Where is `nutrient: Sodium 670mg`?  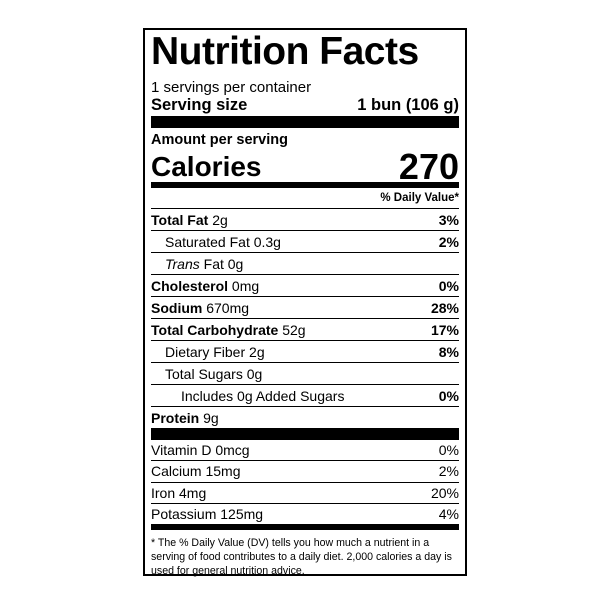
nutrient: Sodium 670mg is located at coordinates (200, 307).